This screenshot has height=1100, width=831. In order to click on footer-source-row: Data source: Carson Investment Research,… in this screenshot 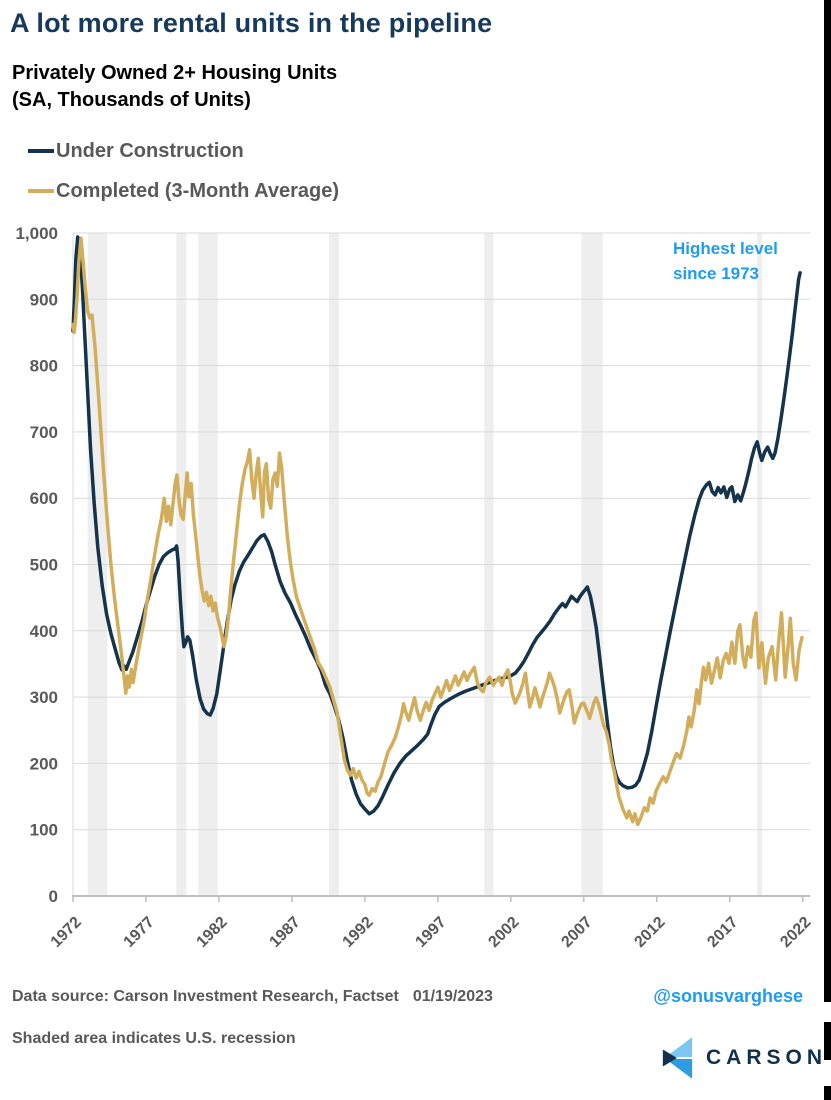, I will do `click(252, 997)`.